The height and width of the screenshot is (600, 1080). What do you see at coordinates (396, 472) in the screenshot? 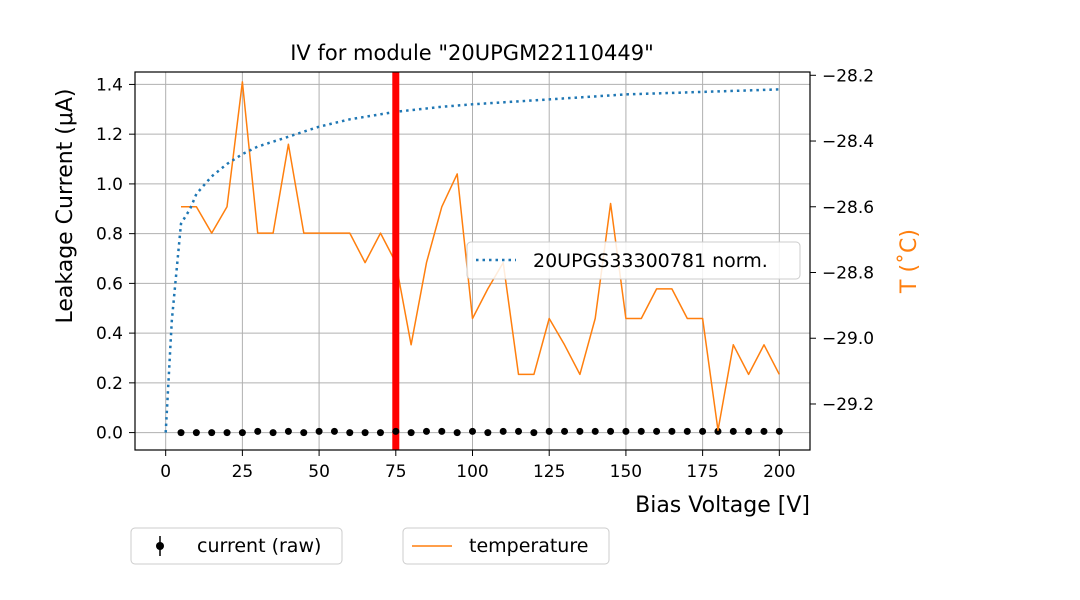
I see `x-tick-label: 75` at bounding box center [396, 472].